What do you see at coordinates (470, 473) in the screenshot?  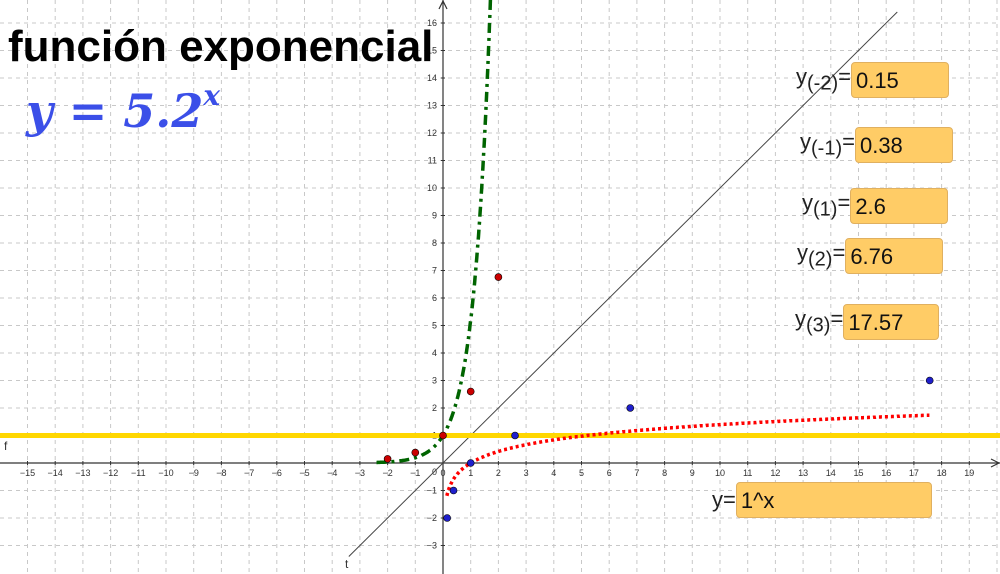 I see `x-tick-label: 1` at bounding box center [470, 473].